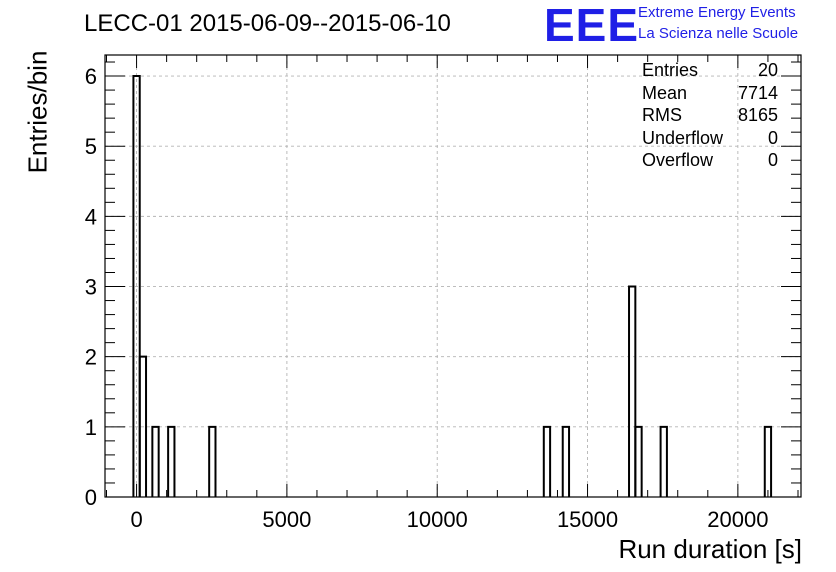 The height and width of the screenshot is (572, 836). I want to click on stat-value: 7714, so click(757, 92).